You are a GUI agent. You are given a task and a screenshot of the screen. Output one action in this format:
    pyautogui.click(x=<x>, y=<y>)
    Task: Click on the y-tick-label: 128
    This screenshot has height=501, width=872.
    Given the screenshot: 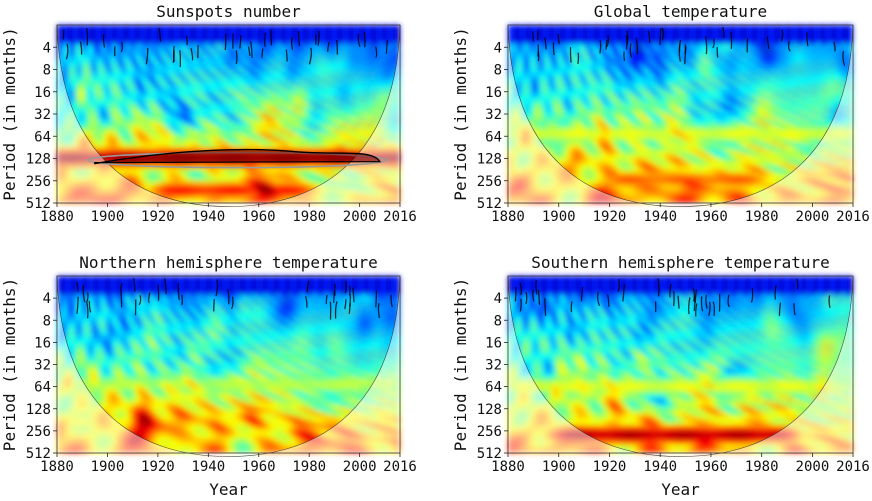 What is the action you would take?
    pyautogui.click(x=38, y=160)
    